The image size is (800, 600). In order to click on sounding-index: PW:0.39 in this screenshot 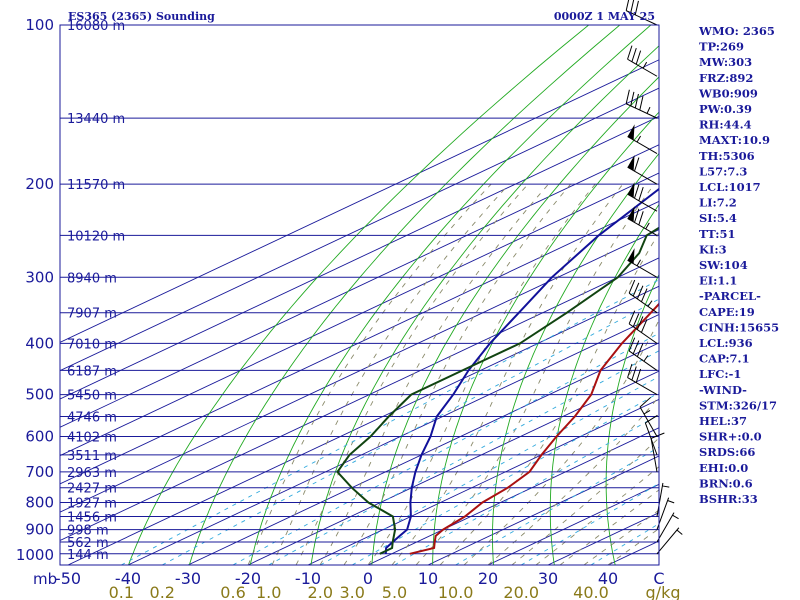, I will do `click(725, 109)`.